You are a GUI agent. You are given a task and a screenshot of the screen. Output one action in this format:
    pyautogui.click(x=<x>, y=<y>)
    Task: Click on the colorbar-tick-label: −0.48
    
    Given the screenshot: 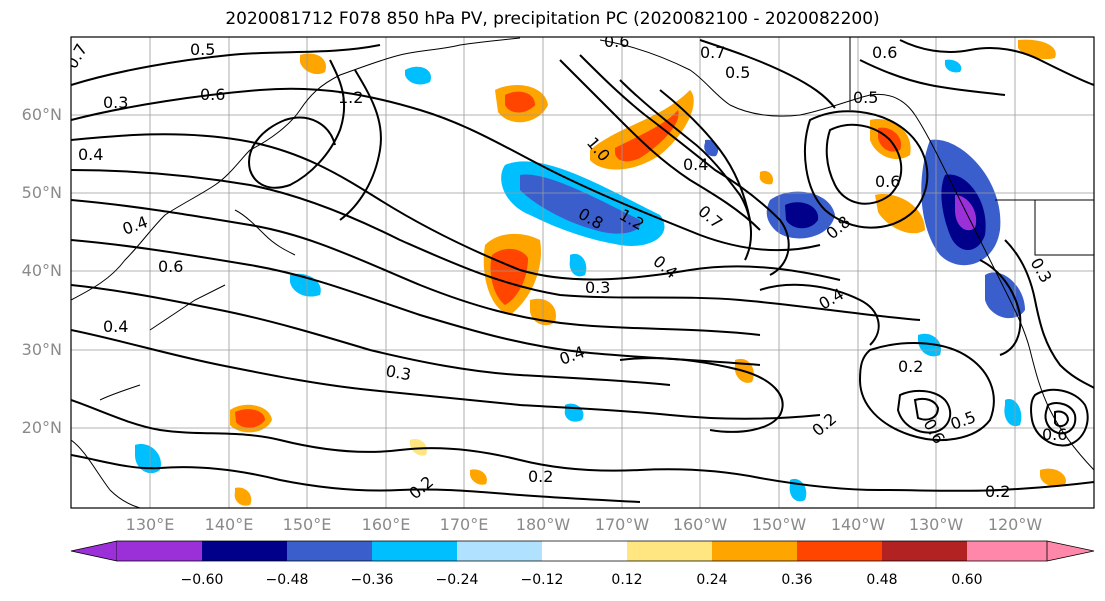 What is the action you would take?
    pyautogui.click(x=287, y=580)
    